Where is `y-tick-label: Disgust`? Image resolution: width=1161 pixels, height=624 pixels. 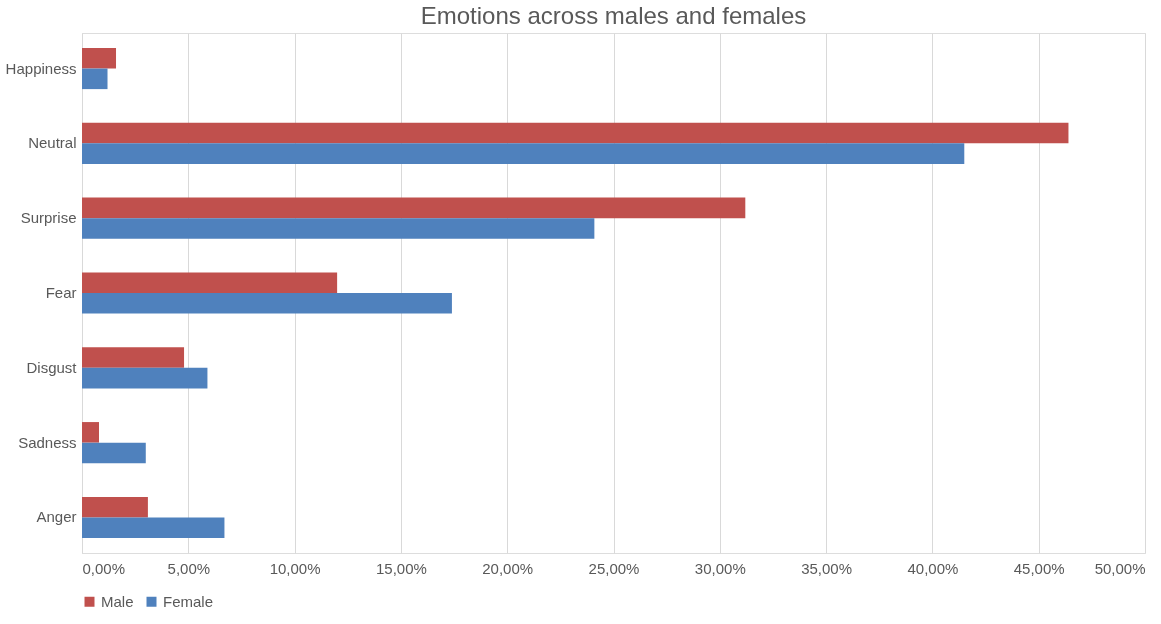
y-tick-label: Disgust is located at coordinates (52, 367).